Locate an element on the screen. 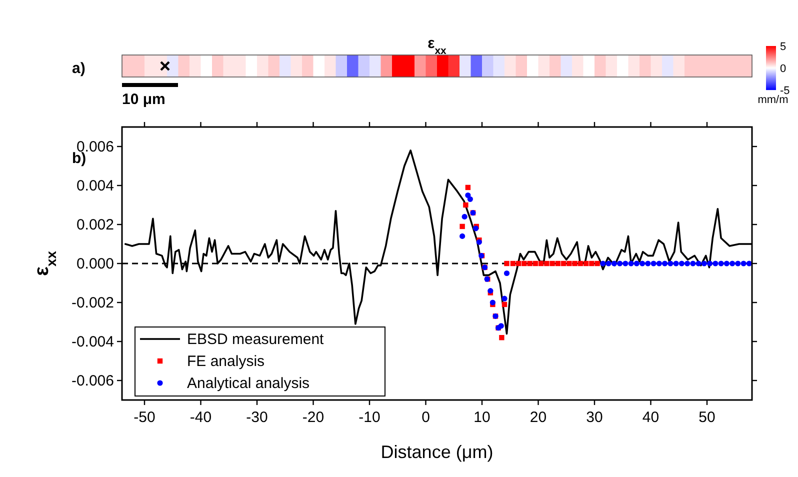 This screenshot has width=798, height=477. y-tick-label: 0.002 is located at coordinates (95, 225).